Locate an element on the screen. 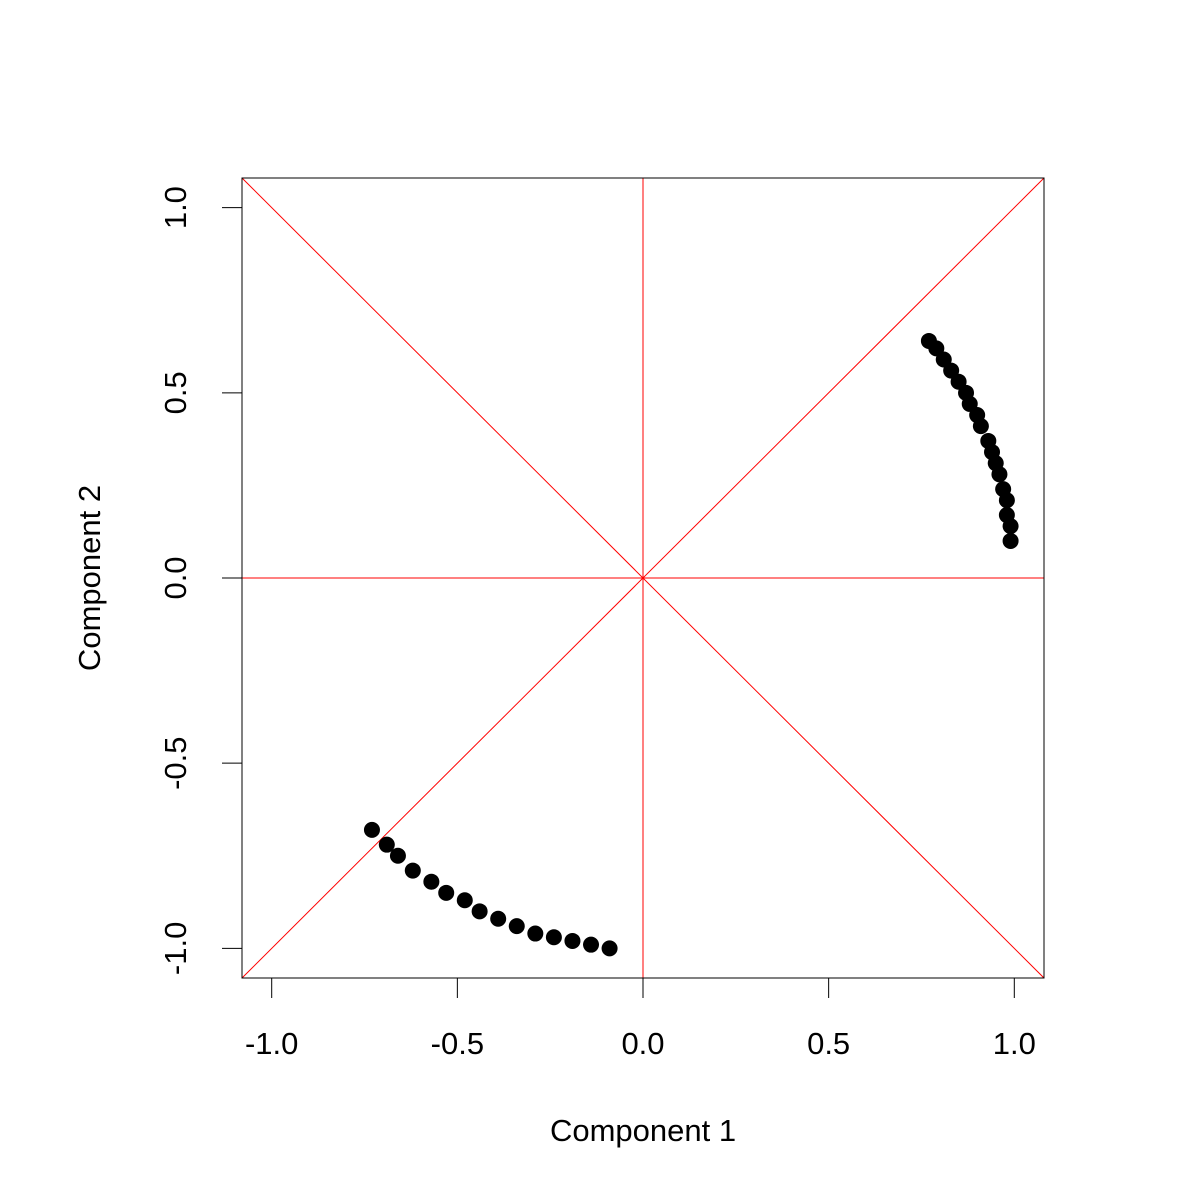 This screenshot has height=1200, width=1200. y-tick-label: 0.0 is located at coordinates (175, 577).